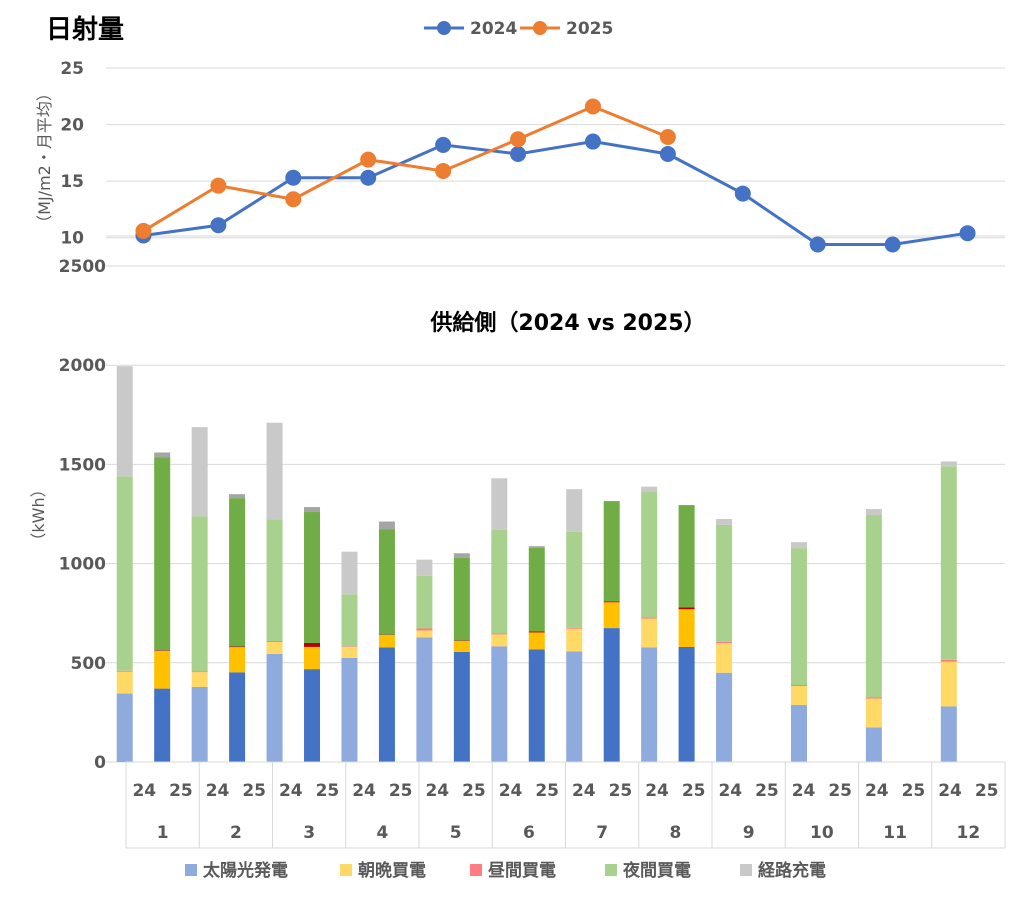  What do you see at coordinates (82, 565) in the screenshot?
I see `bar-y-tick-label: 1000` at bounding box center [82, 565].